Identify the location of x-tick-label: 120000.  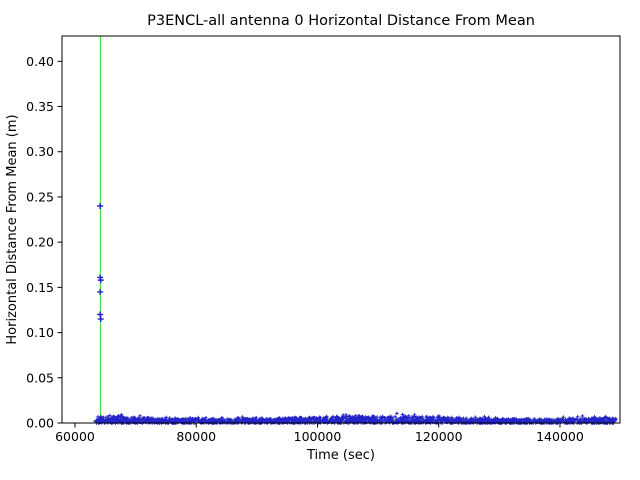
(439, 436).